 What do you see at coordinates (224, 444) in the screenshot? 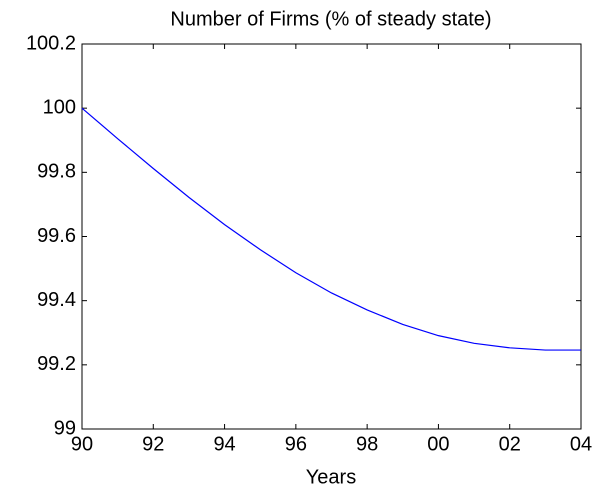
I see `x-tick-label: 94` at bounding box center [224, 444].